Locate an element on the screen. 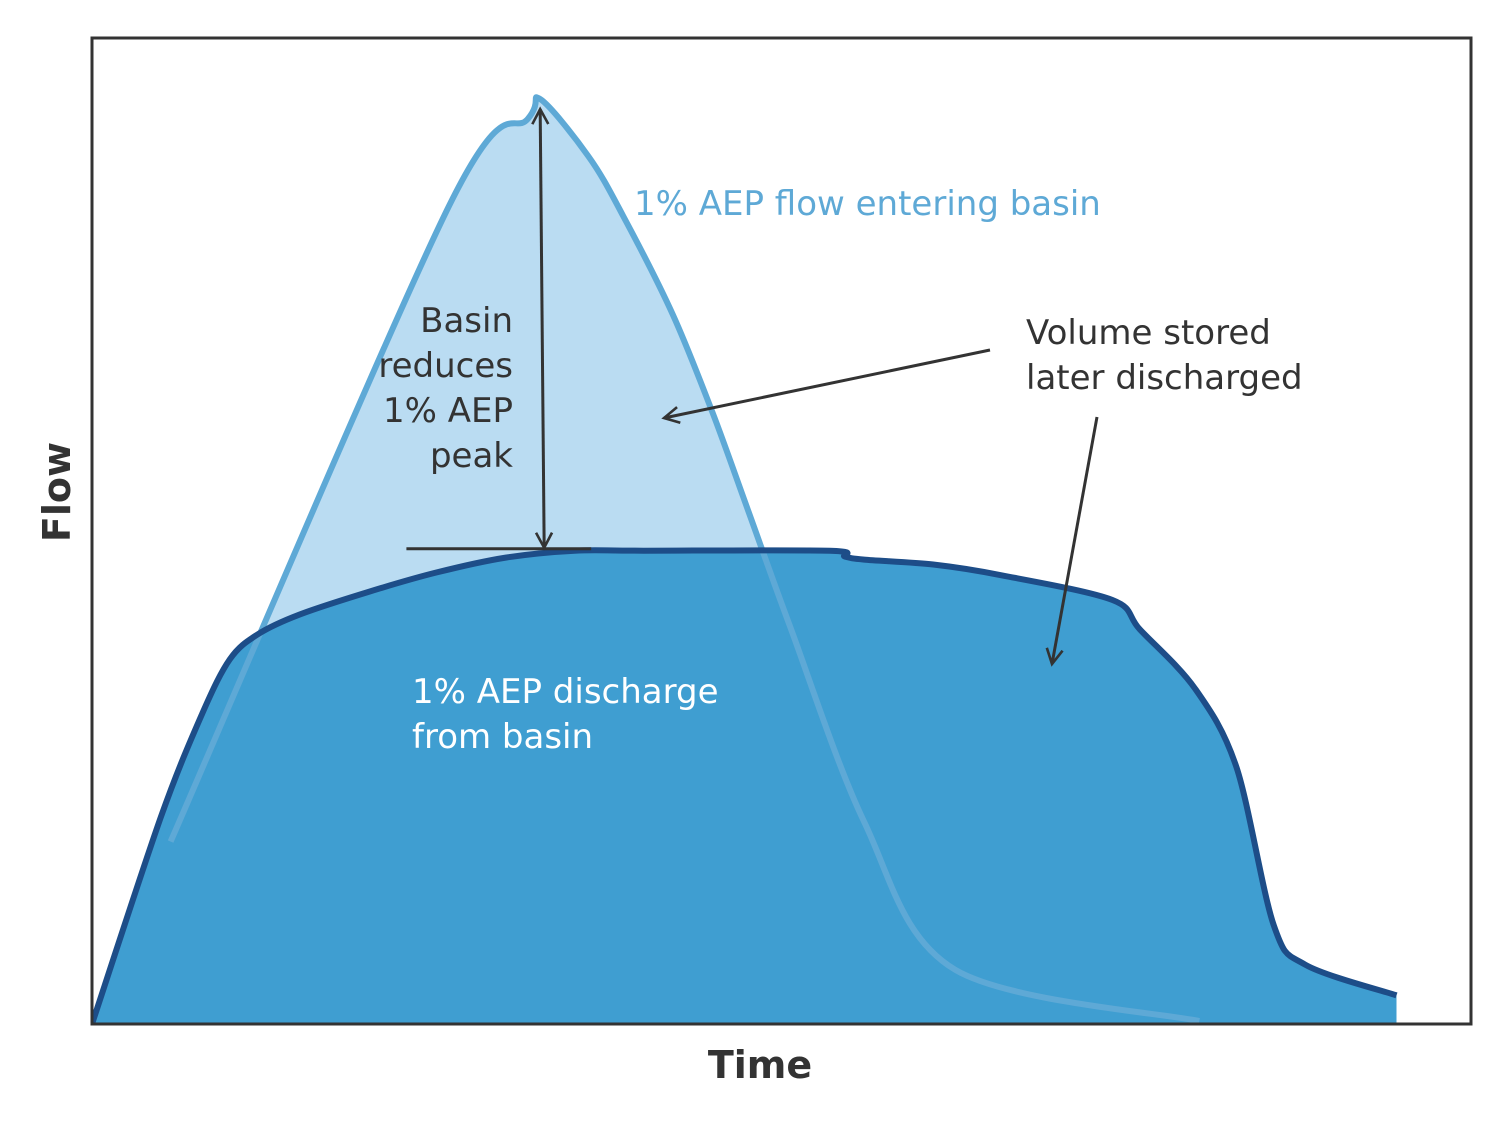 The width and height of the screenshot is (1500, 1122). storage-label-line: later discharged is located at coordinates (1164, 378).